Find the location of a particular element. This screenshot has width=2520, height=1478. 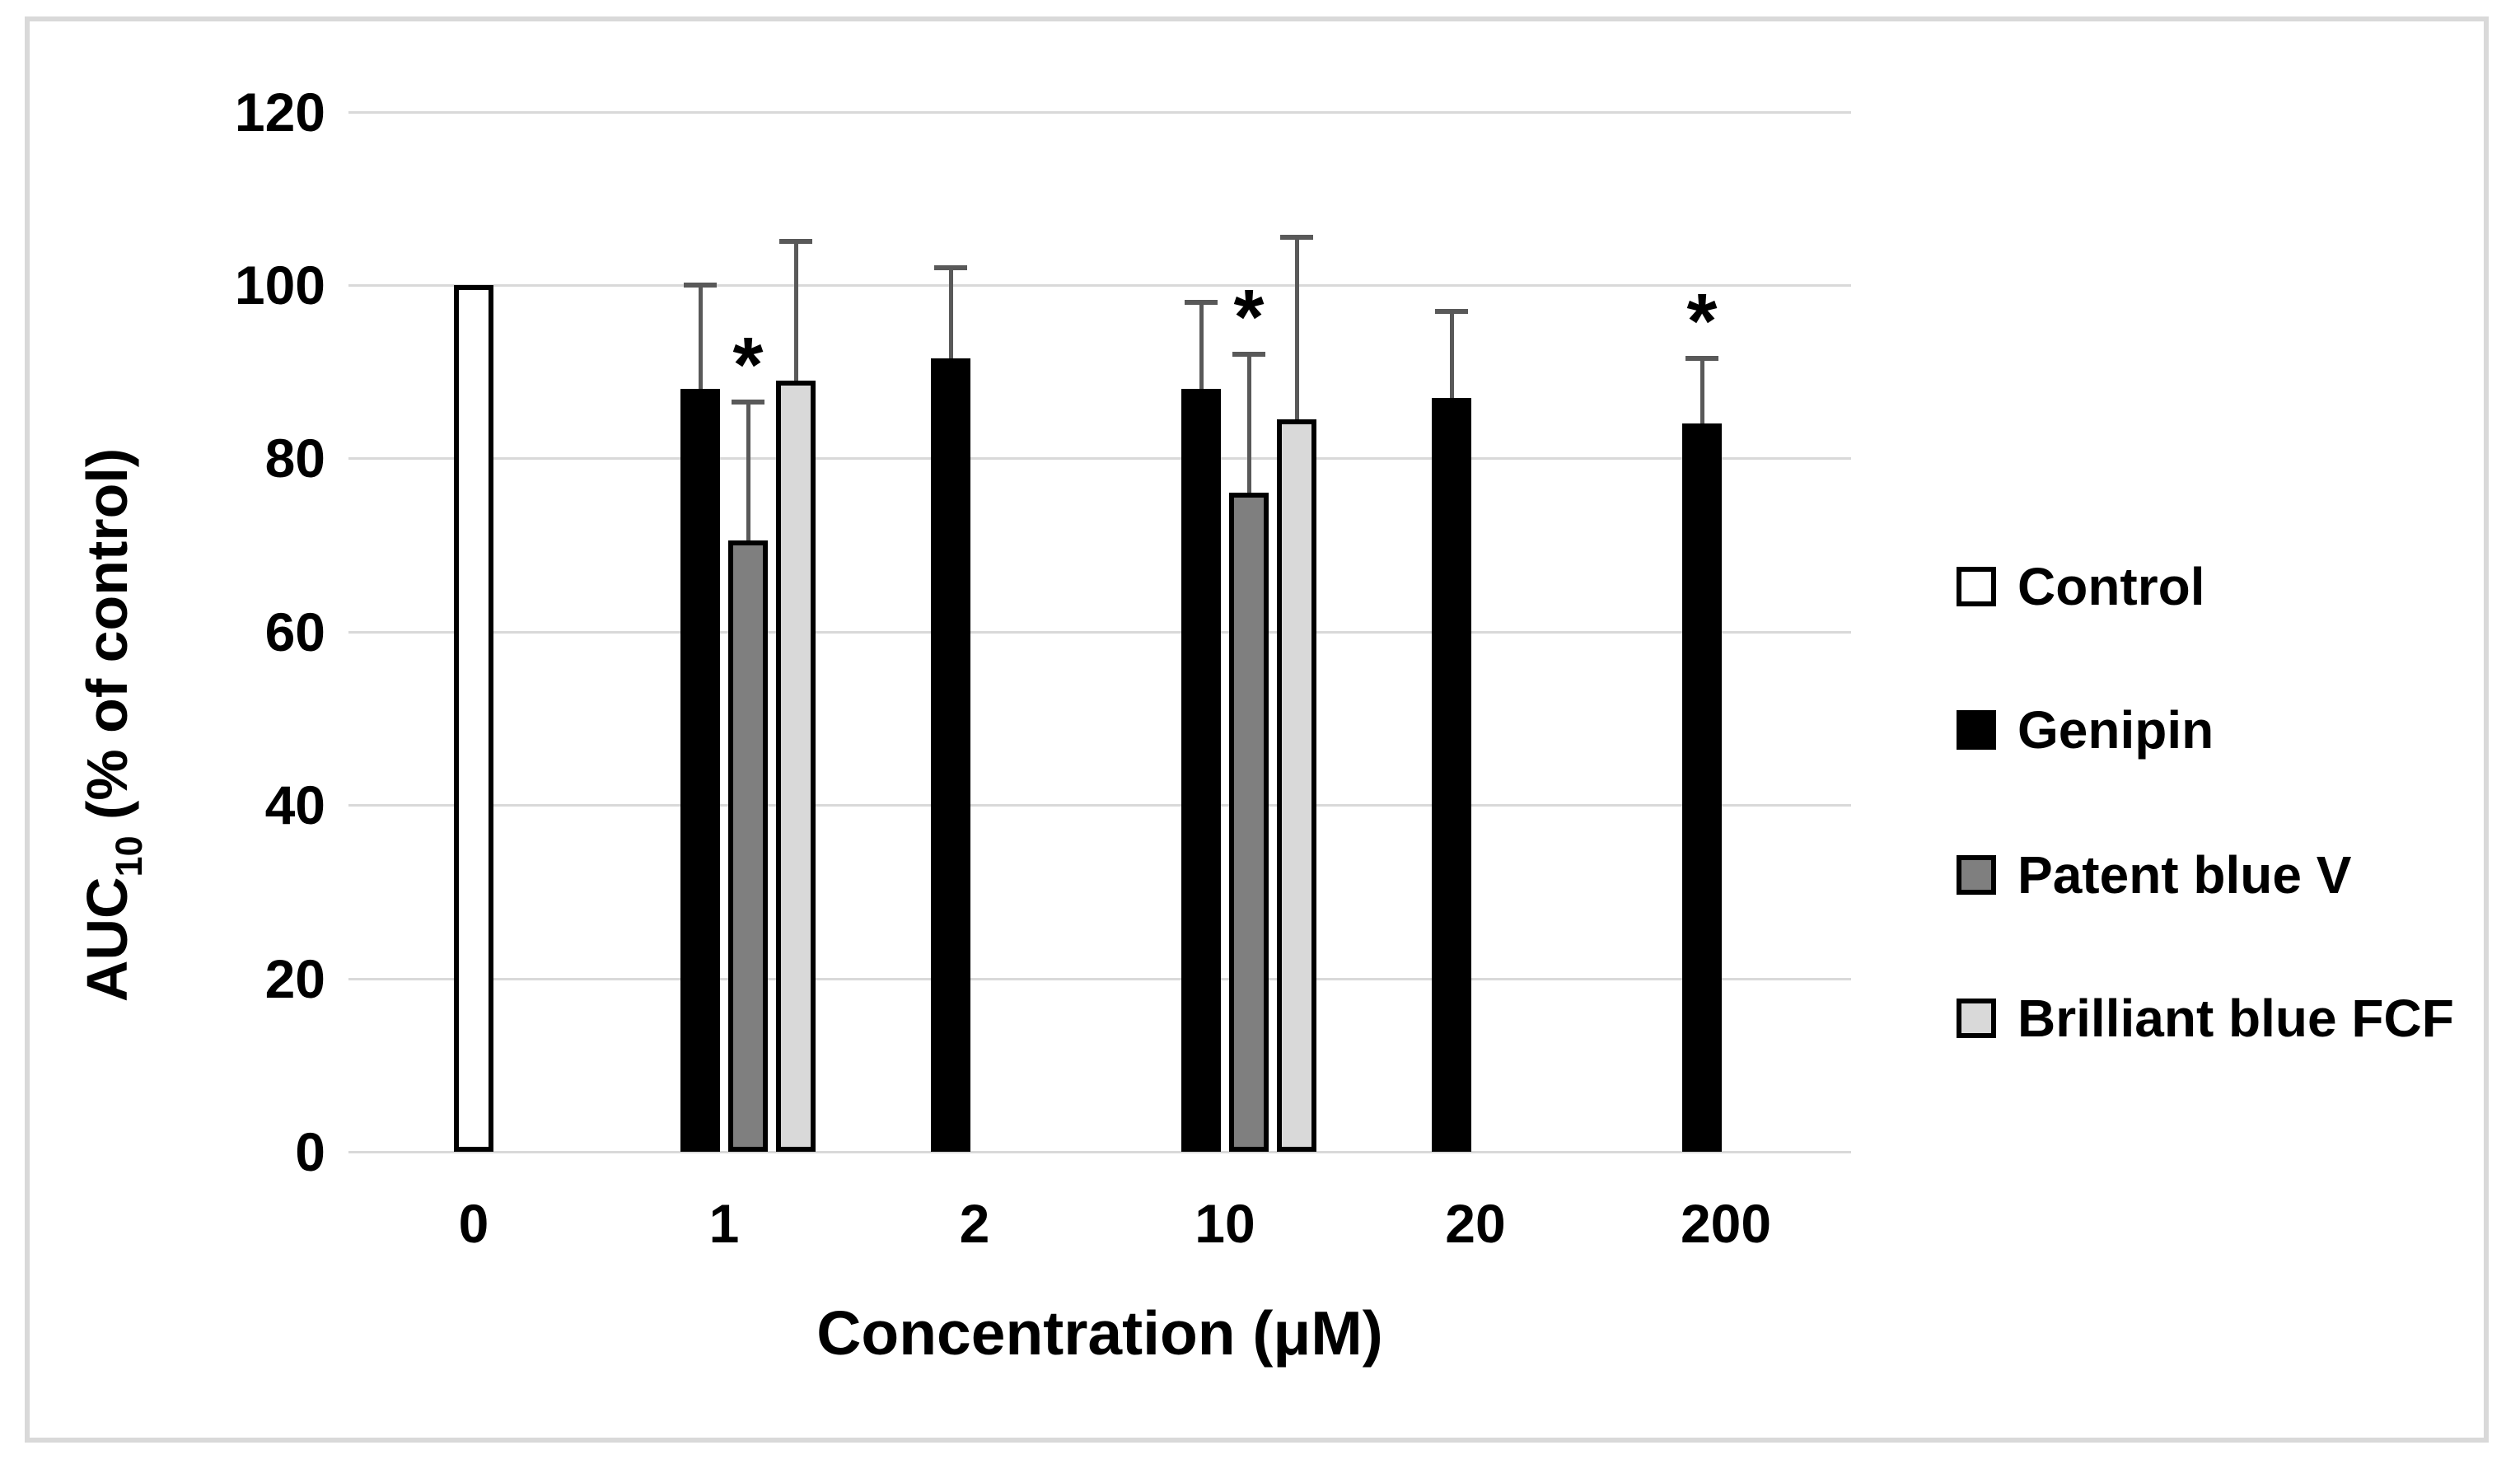

legend-item-brilliant-blue-fcf: Brilliant blue FCF is located at coordinates (2205, 1018).